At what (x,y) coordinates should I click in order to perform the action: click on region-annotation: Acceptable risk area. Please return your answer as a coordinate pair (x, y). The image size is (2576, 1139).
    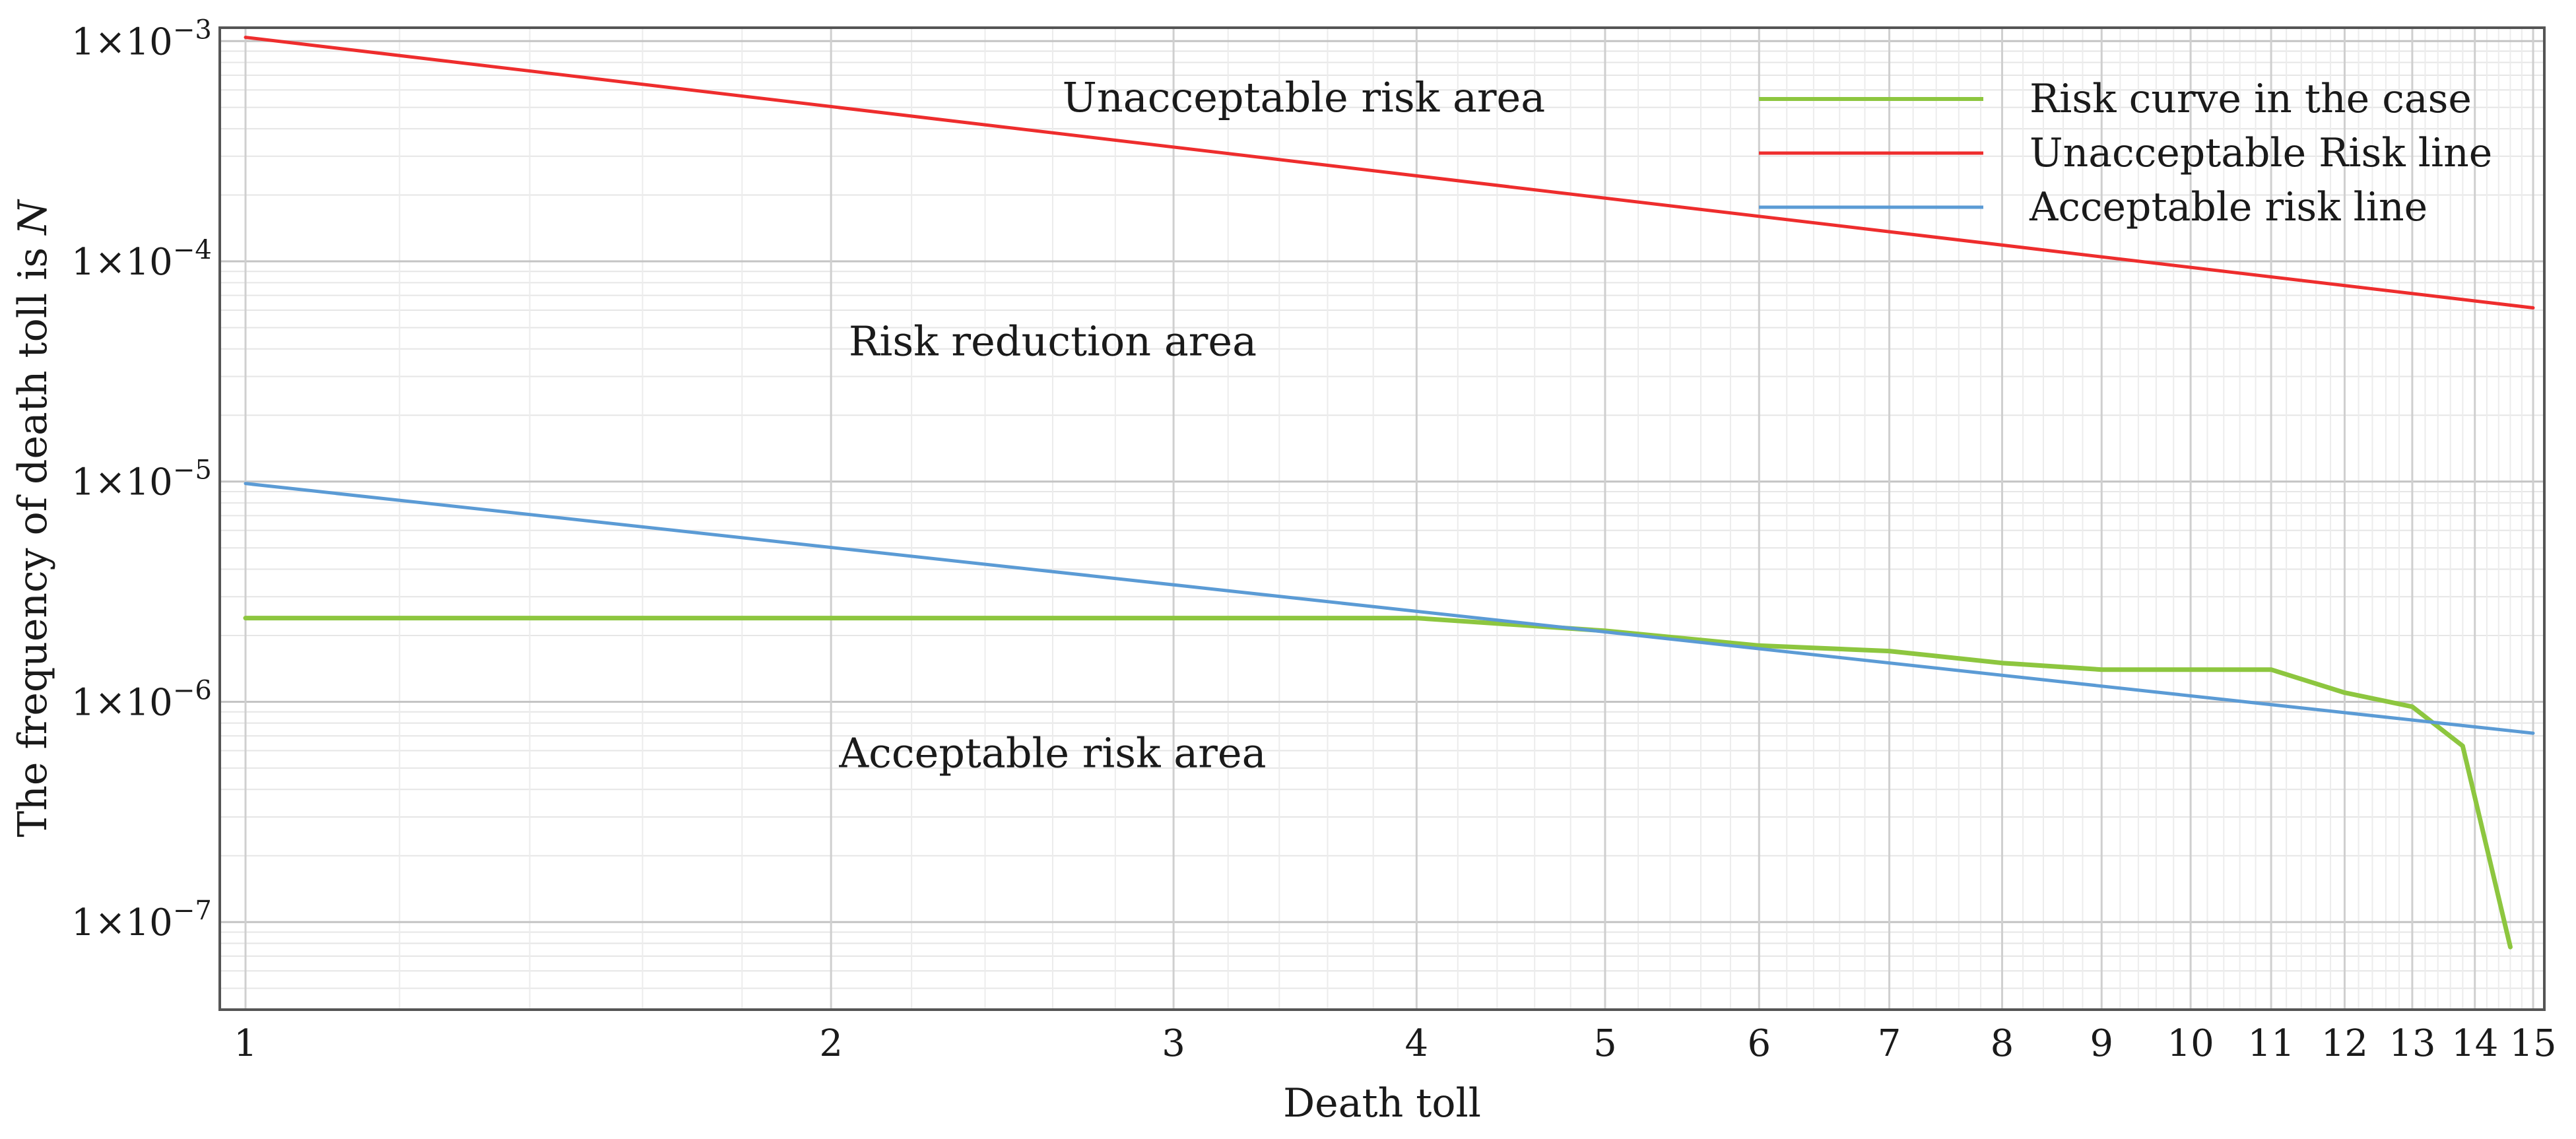
    Looking at the image, I should click on (1052, 753).